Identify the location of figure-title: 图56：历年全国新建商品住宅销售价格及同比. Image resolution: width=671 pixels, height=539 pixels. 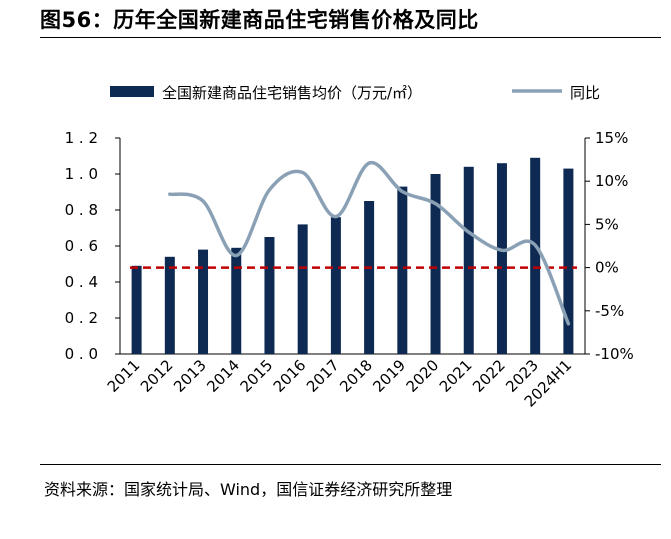
(259, 20).